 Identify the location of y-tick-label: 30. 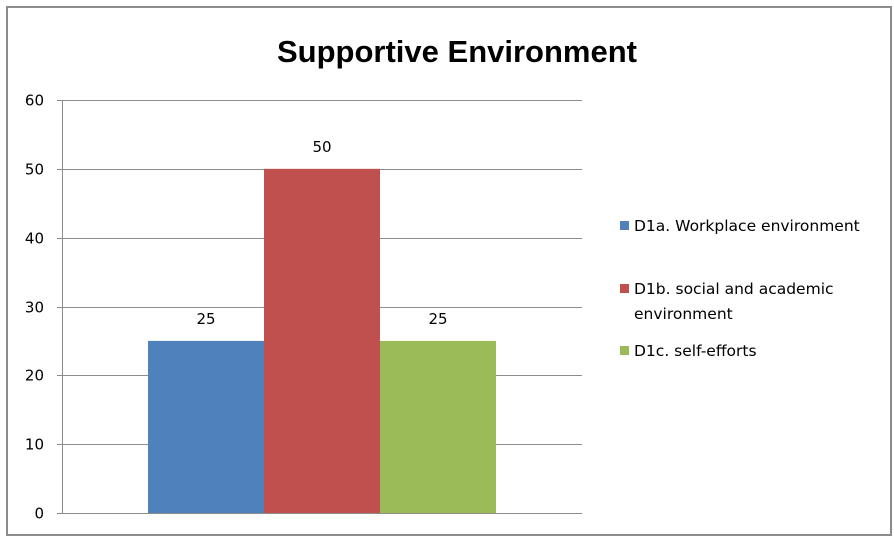
(34, 308).